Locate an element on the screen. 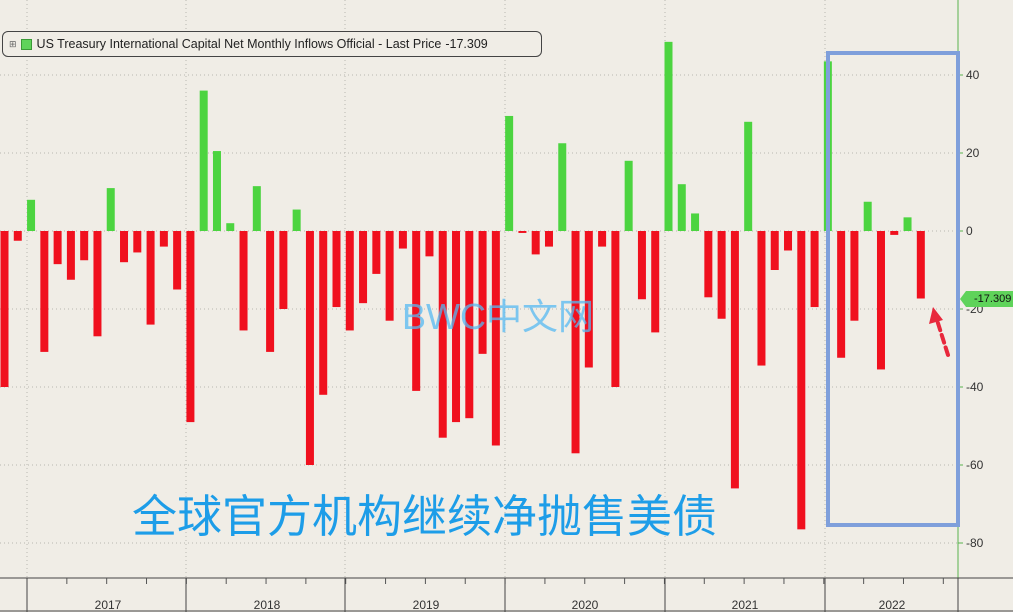 The height and width of the screenshot is (612, 1013). highlight-box is located at coordinates (893, 289).